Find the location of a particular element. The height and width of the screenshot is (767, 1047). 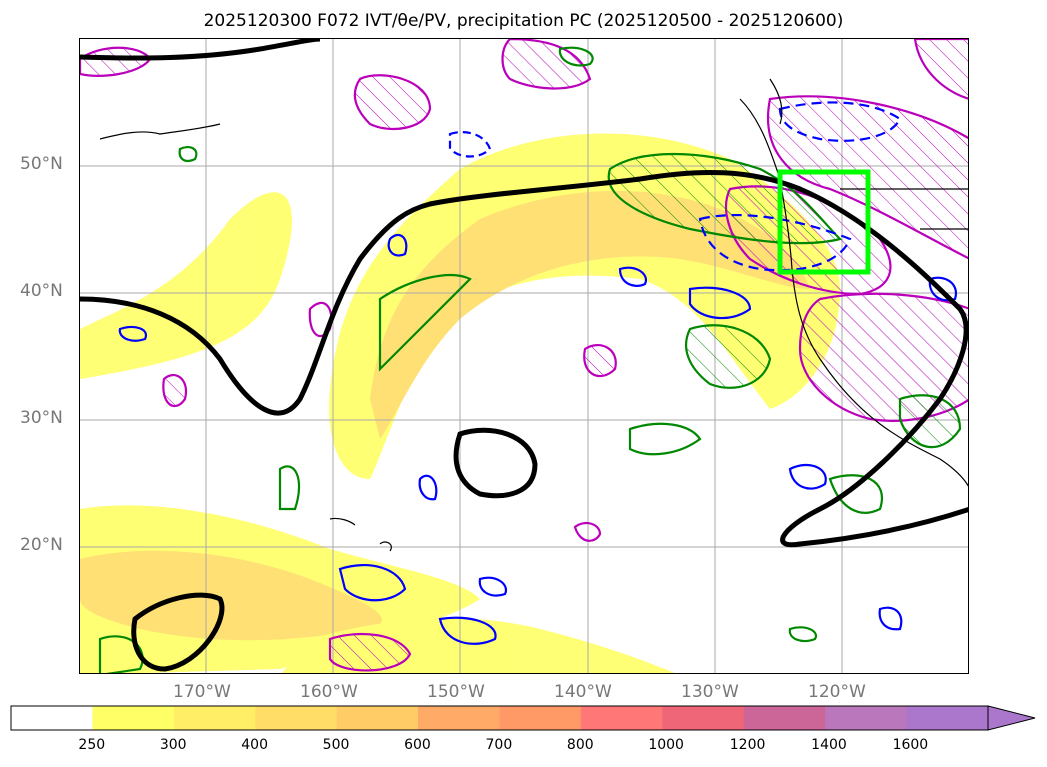

colorbar-tick-label: 1600 is located at coordinates (910, 745).